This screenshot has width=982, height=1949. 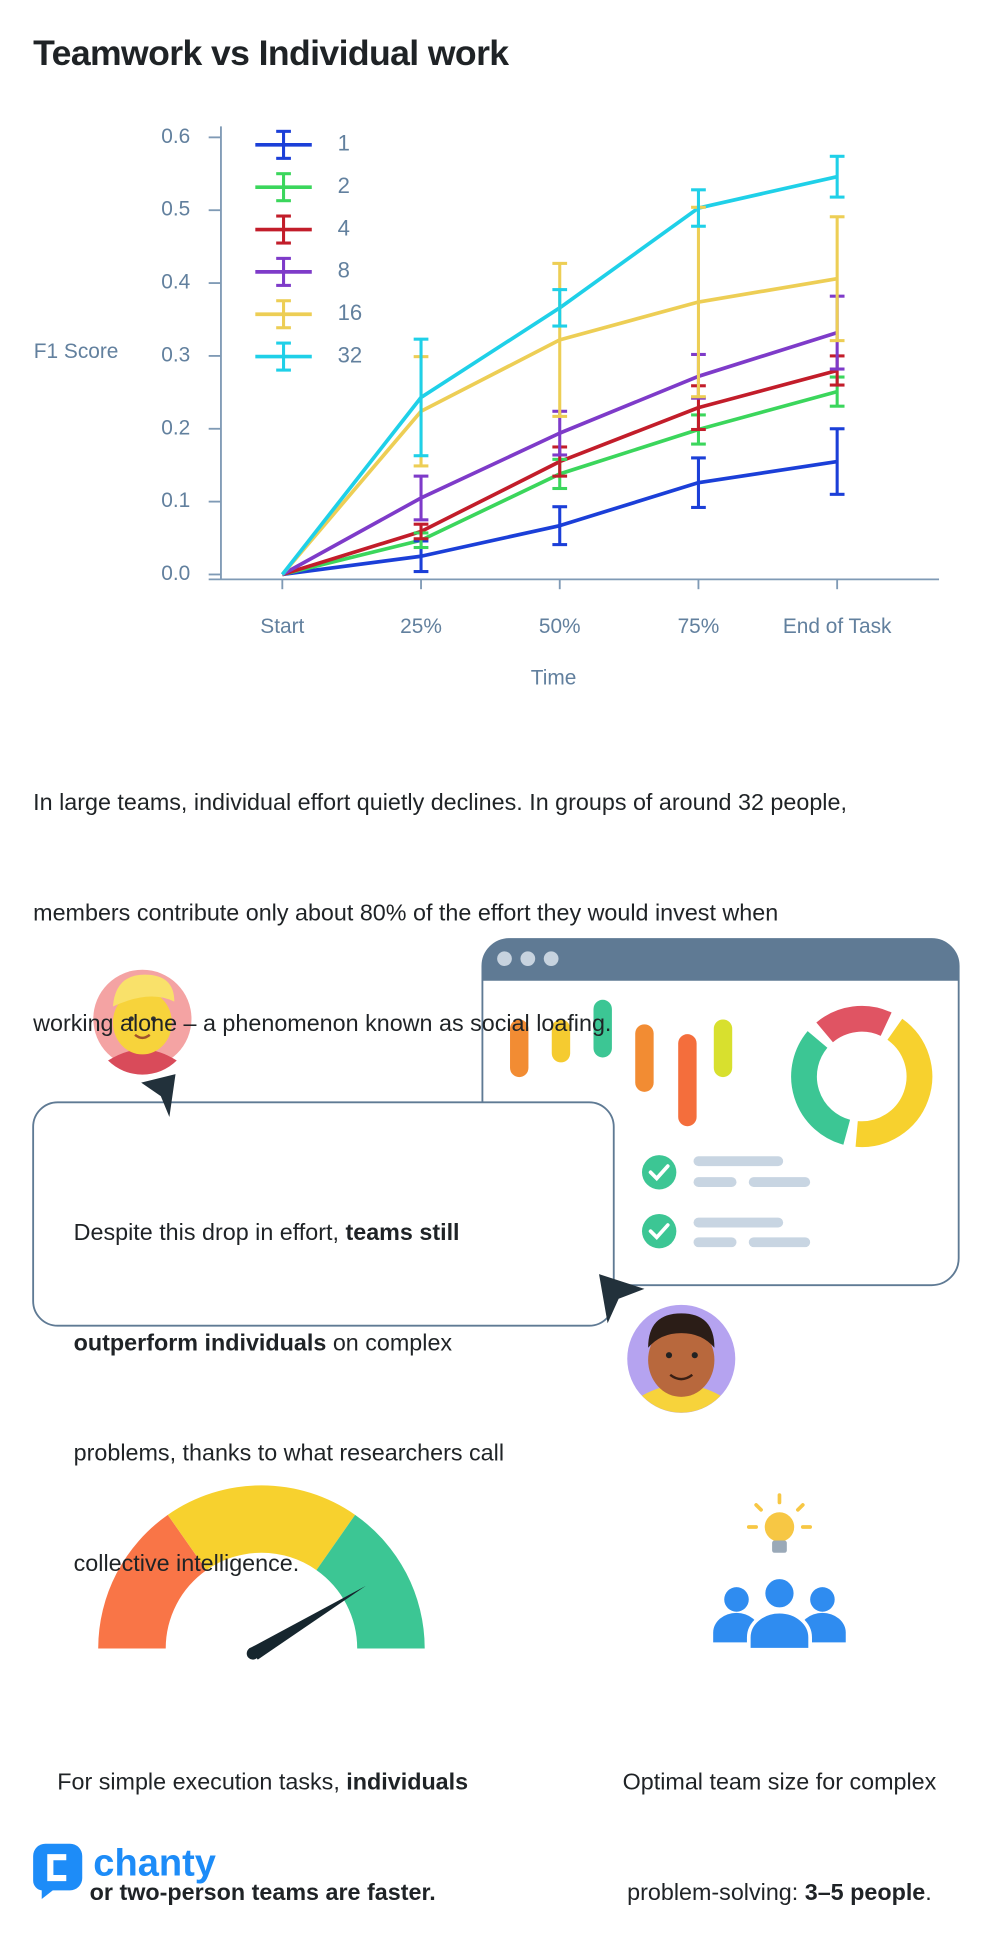 What do you see at coordinates (175, 500) in the screenshot?
I see `y-tick-label: 0.1` at bounding box center [175, 500].